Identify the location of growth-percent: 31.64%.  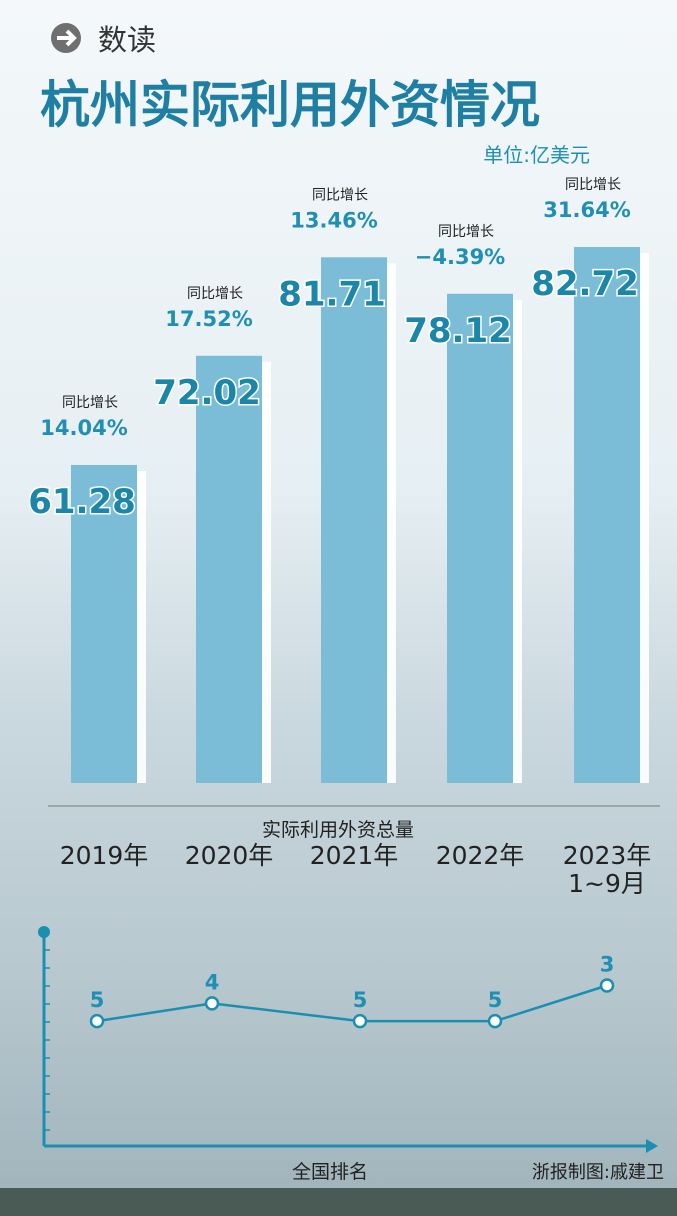
(586, 210).